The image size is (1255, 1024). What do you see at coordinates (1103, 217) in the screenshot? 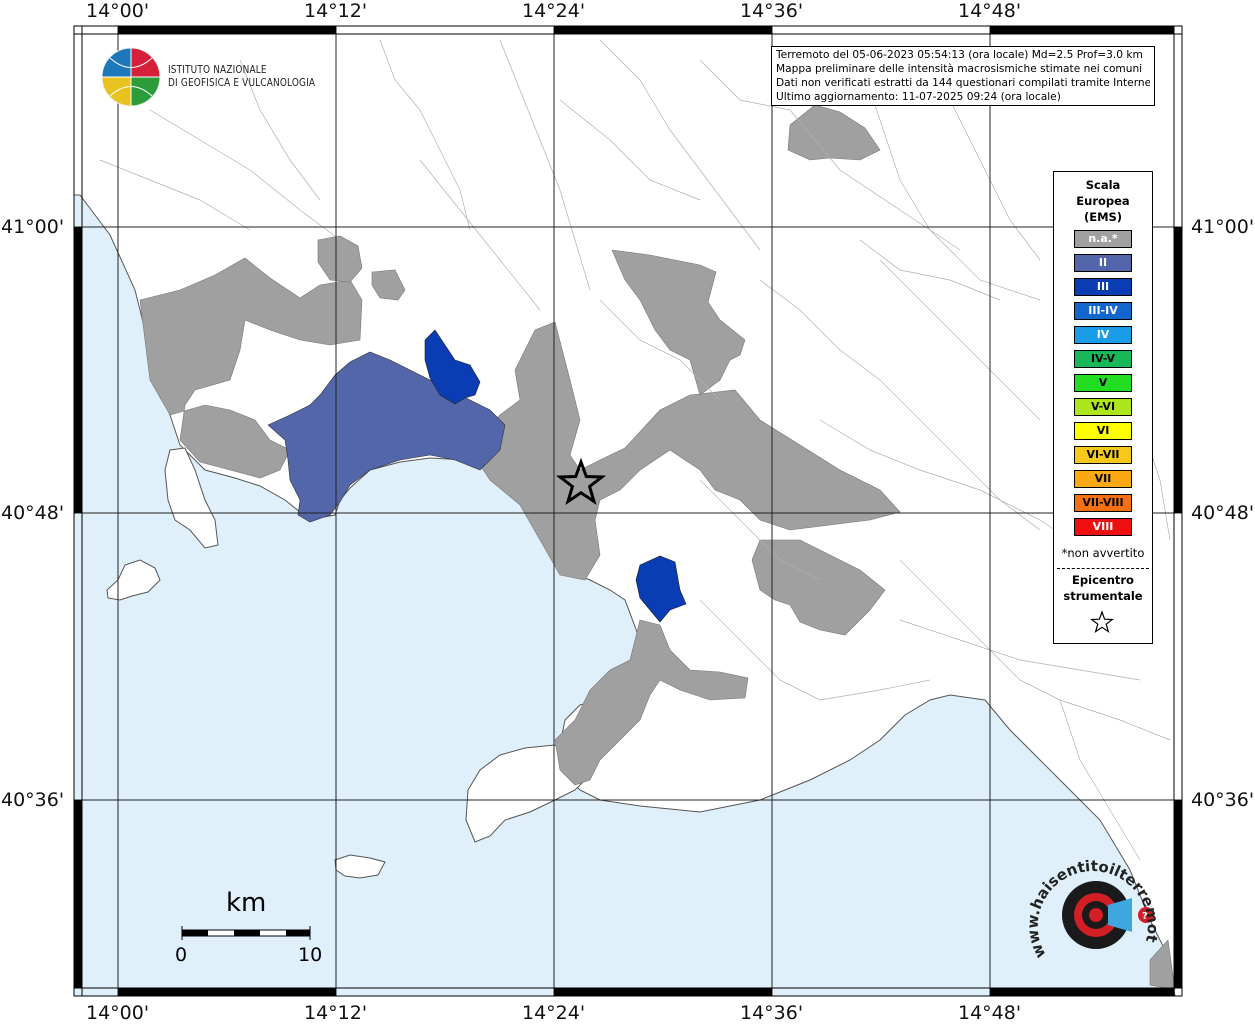
I see `legend-title-line: (EMS)` at bounding box center [1103, 217].